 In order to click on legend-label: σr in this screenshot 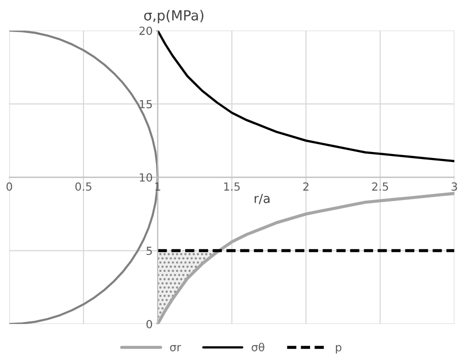, I will do `click(176, 348)`.